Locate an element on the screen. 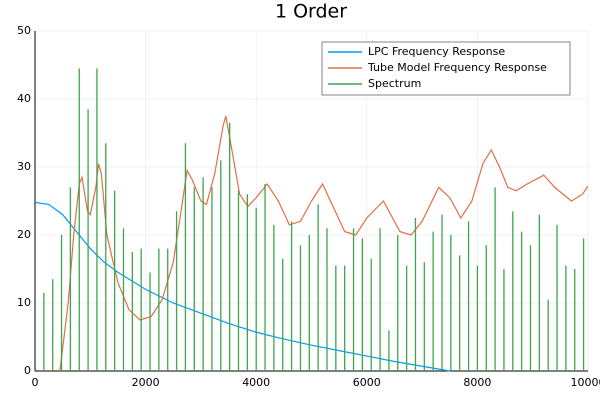  y-tick-label: 30 is located at coordinates (24, 166).